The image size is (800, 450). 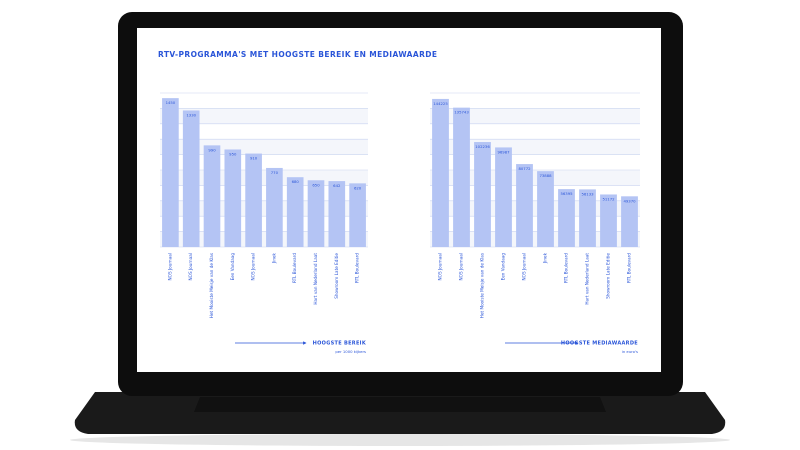 What do you see at coordinates (461, 112) in the screenshot?
I see `value-label: 135743` at bounding box center [461, 112].